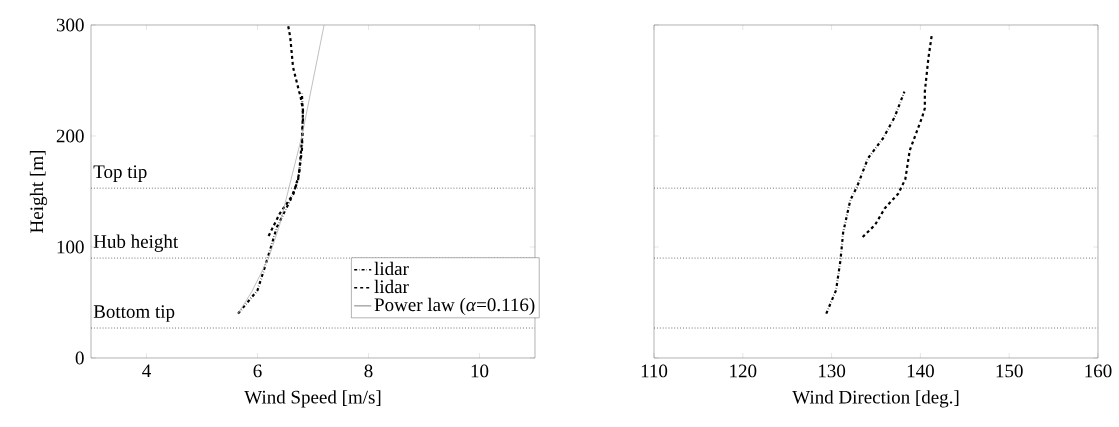 The image size is (1119, 427). I want to click on y-tick-label: 100, so click(70, 247).